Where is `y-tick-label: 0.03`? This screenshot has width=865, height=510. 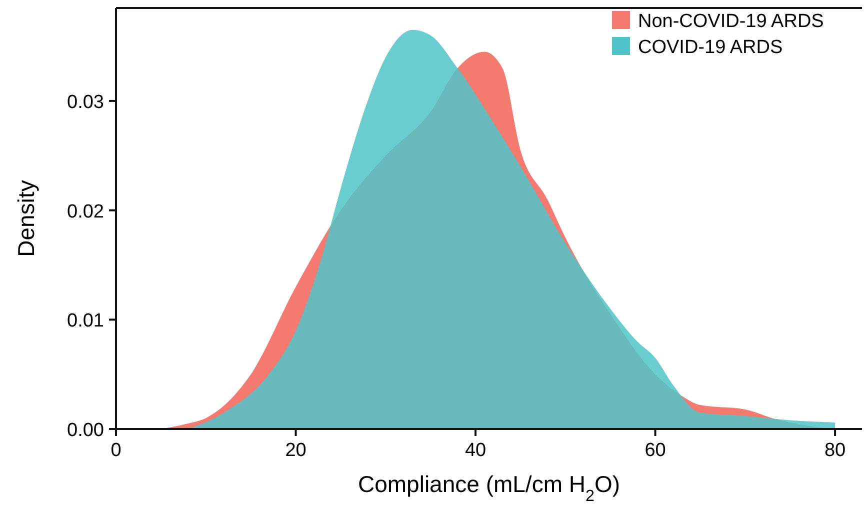
y-tick-label: 0.03 is located at coordinates (85, 102).